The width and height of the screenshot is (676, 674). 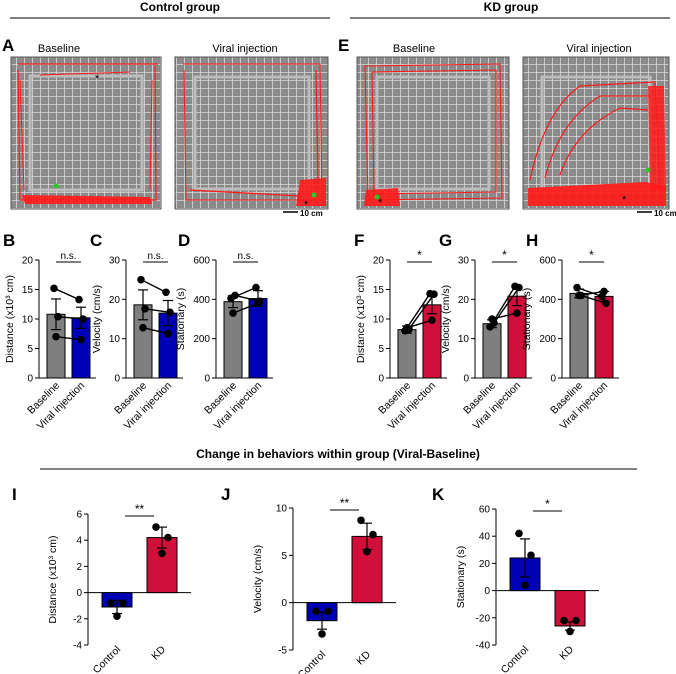 What do you see at coordinates (96, 240) in the screenshot?
I see `panel-letter-c: C` at bounding box center [96, 240].